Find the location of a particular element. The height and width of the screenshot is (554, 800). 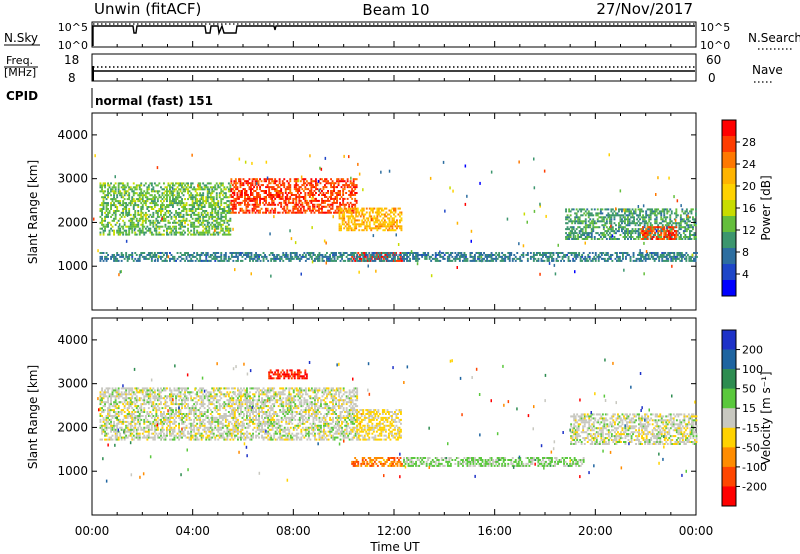

nave-tick-top: 60 is located at coordinates (713, 60).